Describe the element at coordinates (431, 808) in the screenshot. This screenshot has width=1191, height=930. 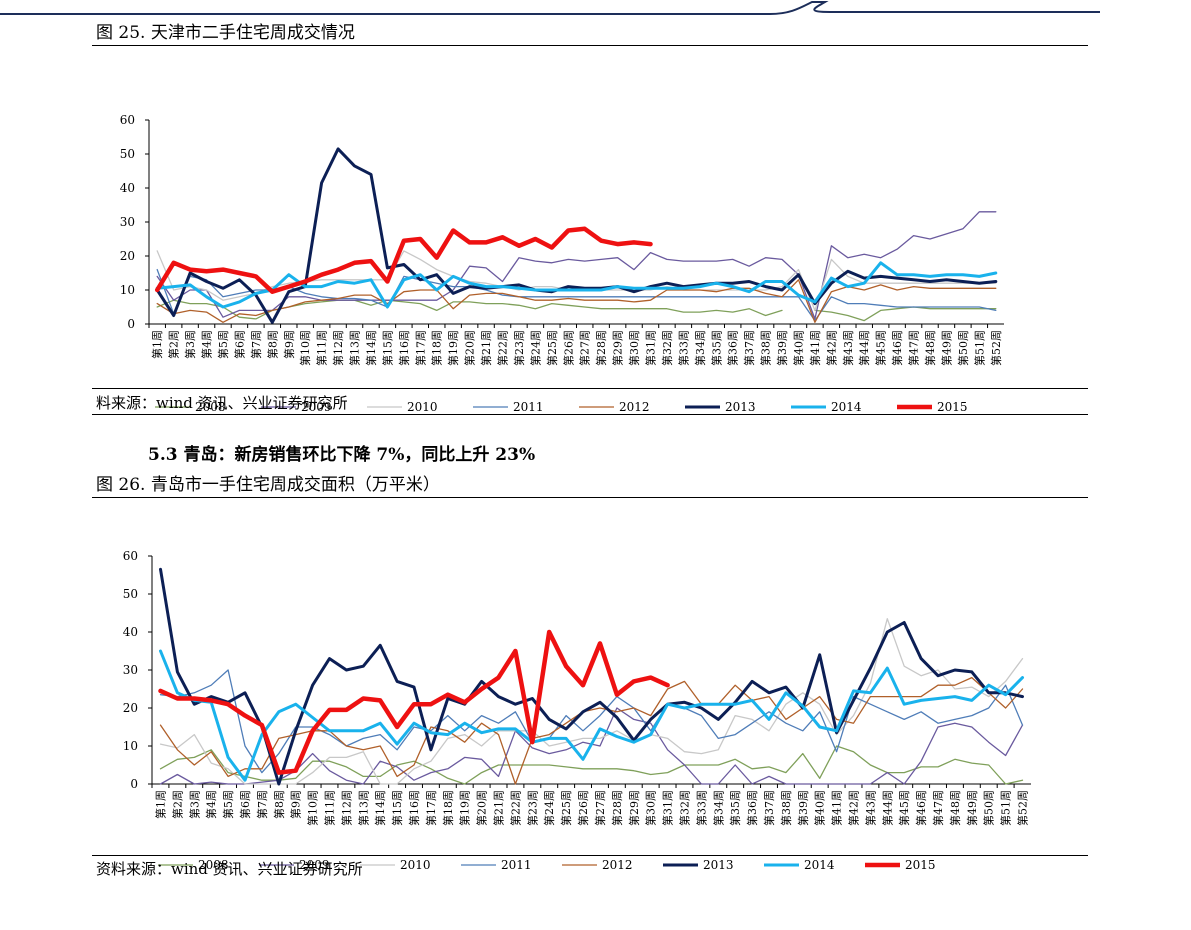
I see `x-tick-label: 第17周` at that location.